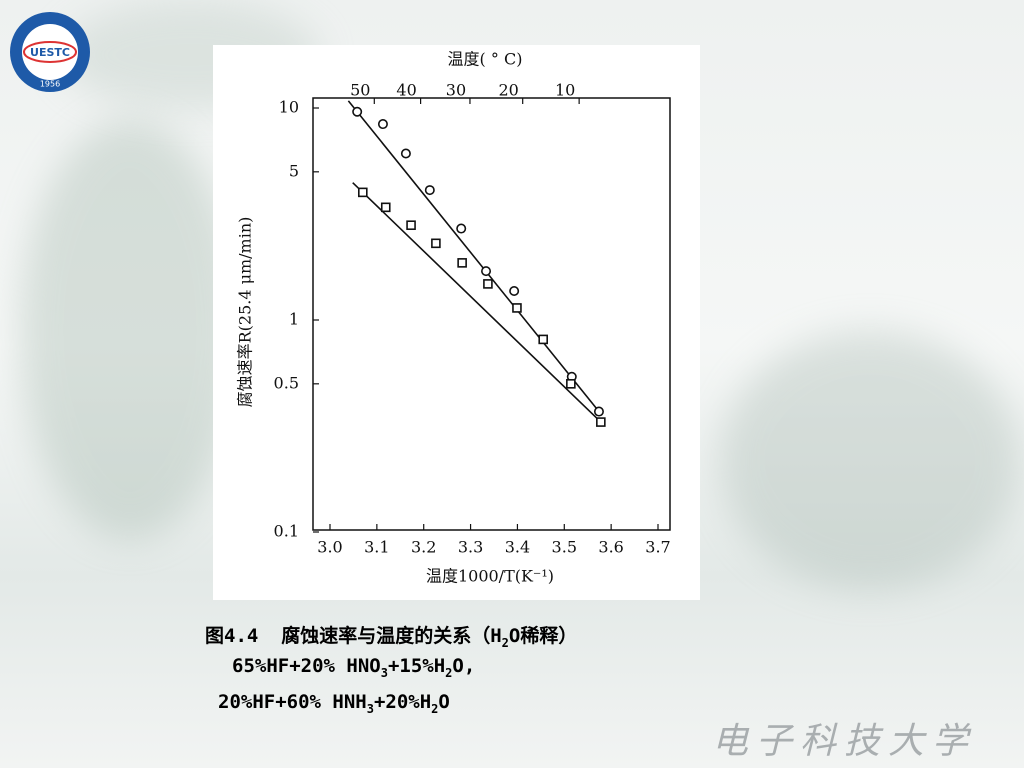 This screenshot has height=768, width=1024. I want to click on caption-text: O,, so click(464, 666).